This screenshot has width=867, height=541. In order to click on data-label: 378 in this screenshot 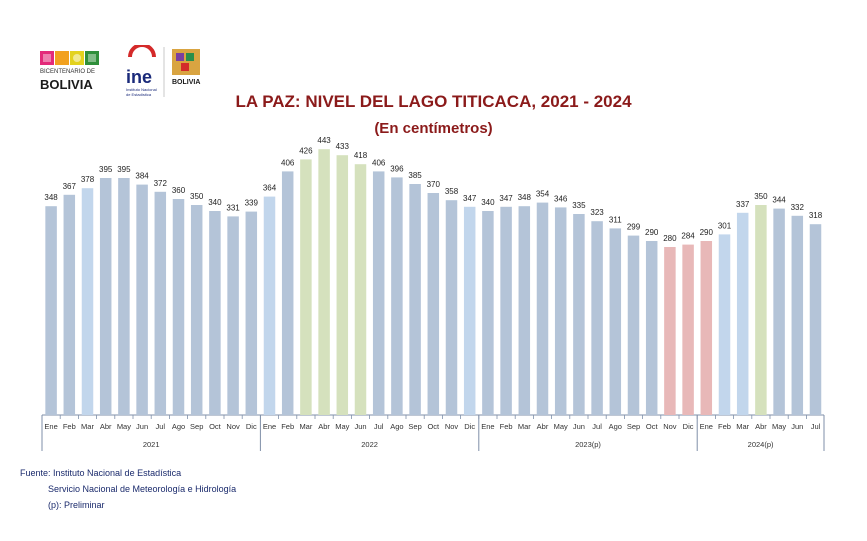, I will do `click(88, 179)`.